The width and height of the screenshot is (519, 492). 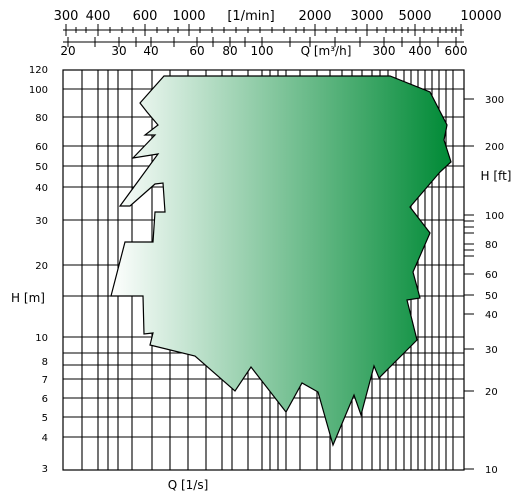 I want to click on left-tick-40: 40, so click(x=41, y=188).